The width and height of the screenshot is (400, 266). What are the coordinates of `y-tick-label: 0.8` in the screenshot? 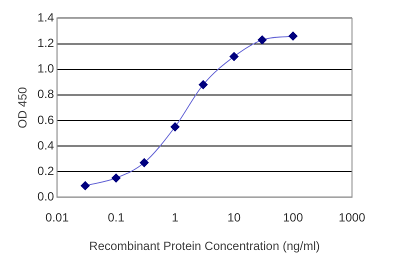 It's located at (45, 94).